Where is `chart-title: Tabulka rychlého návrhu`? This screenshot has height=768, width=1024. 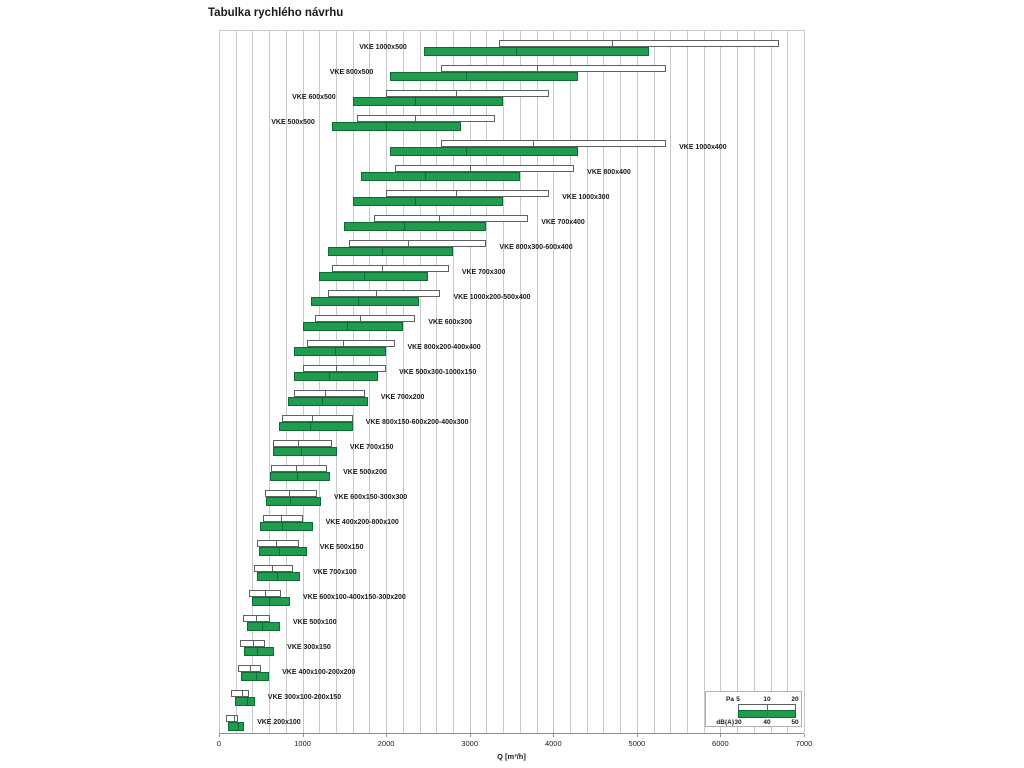
chart-title: Tabulka rychlého návrhu is located at coordinates (276, 13).